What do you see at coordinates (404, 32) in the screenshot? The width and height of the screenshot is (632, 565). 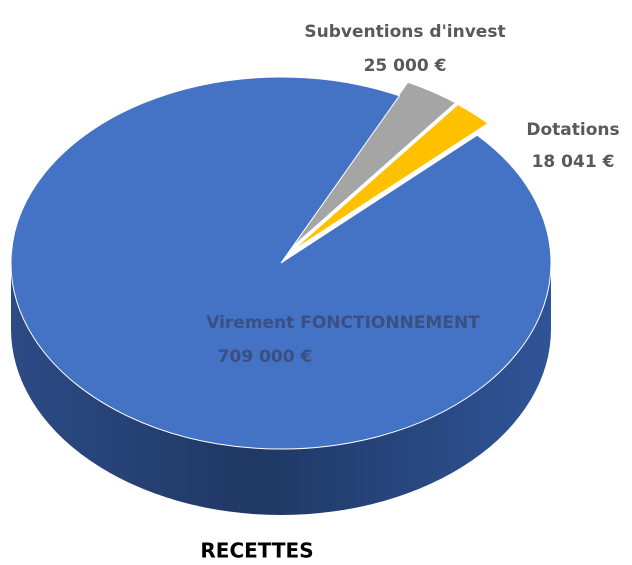 I see `slice-label: Subventions d'invest` at bounding box center [404, 32].